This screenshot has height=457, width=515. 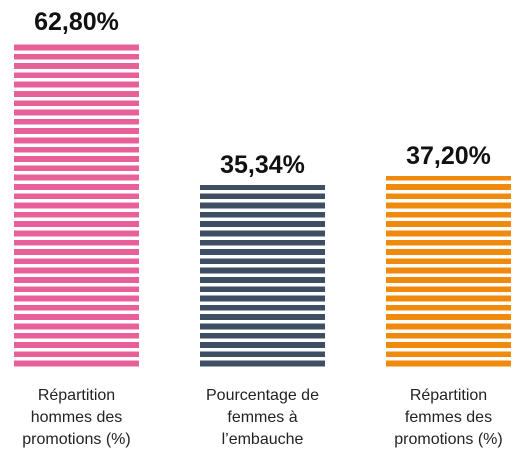 I want to click on category-label: Répartition femmes des promotions (%), so click(x=448, y=417).